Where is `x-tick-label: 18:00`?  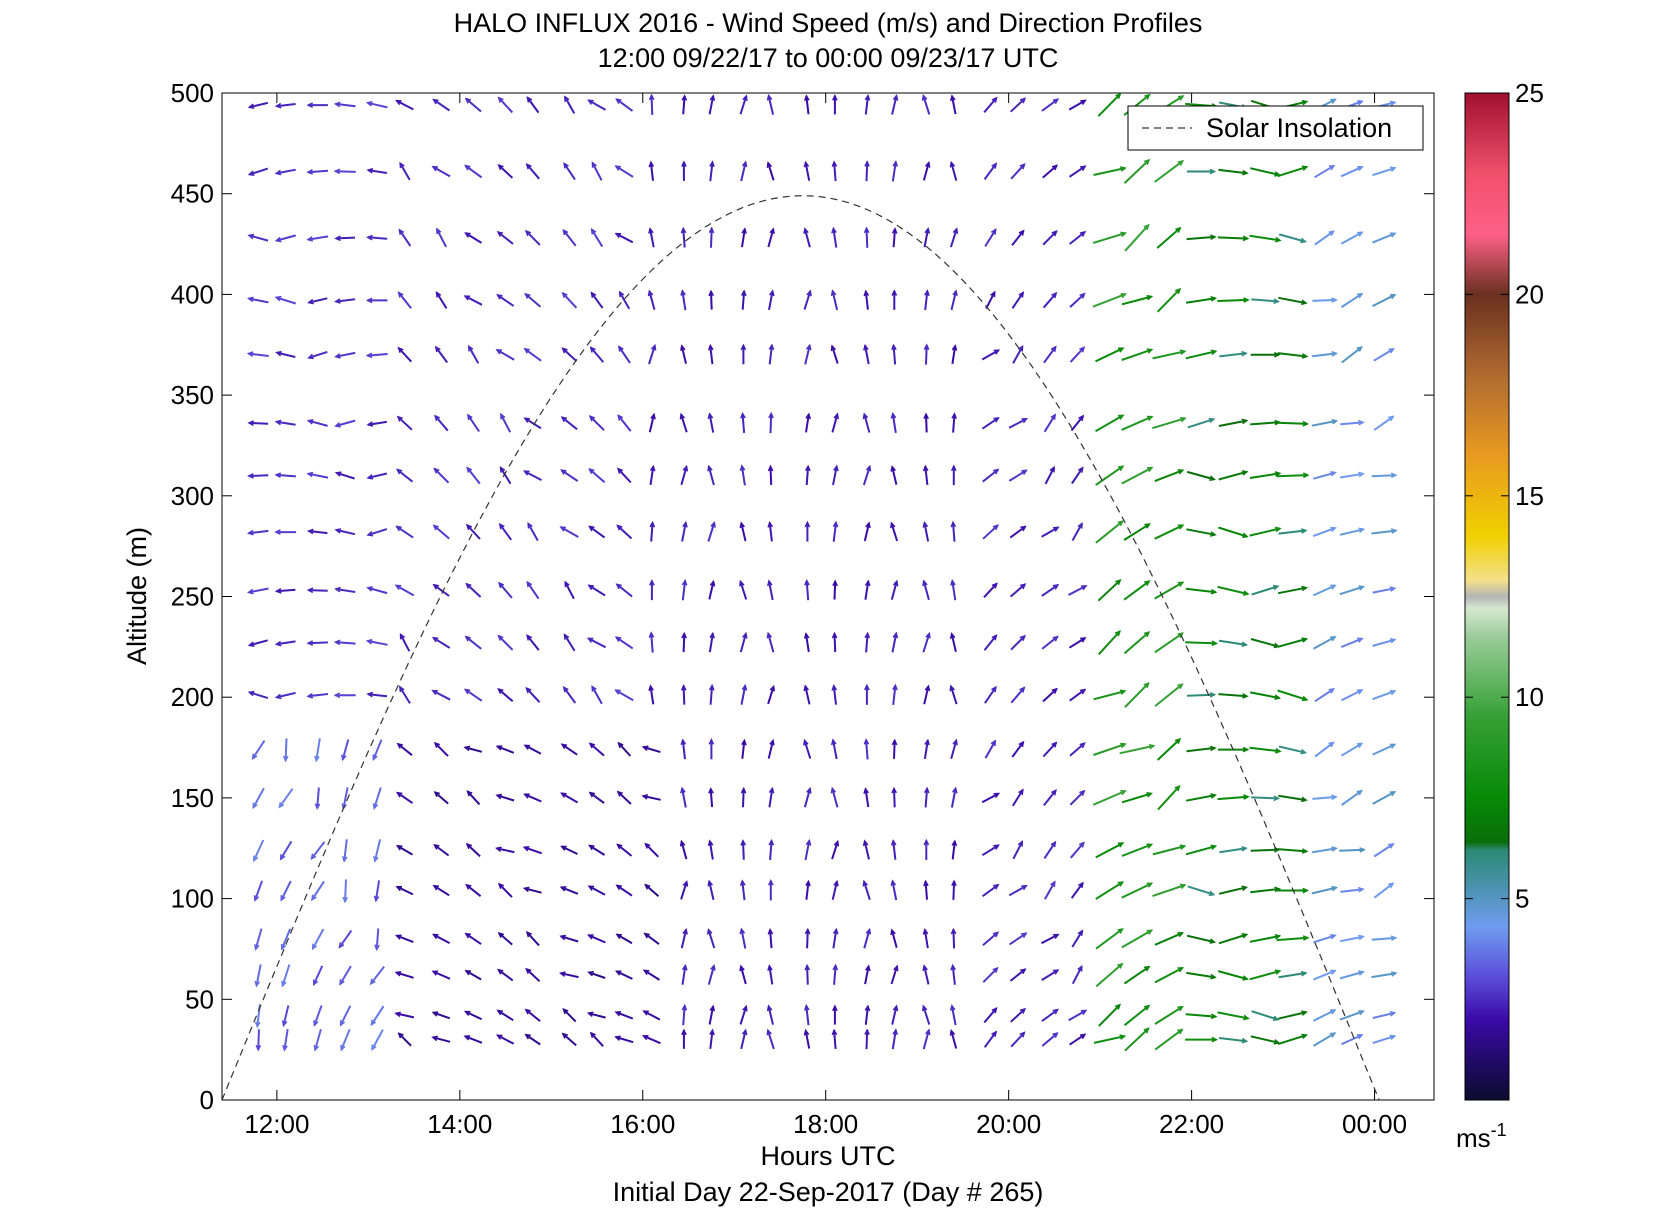 x-tick-label: 18:00 is located at coordinates (825, 1124).